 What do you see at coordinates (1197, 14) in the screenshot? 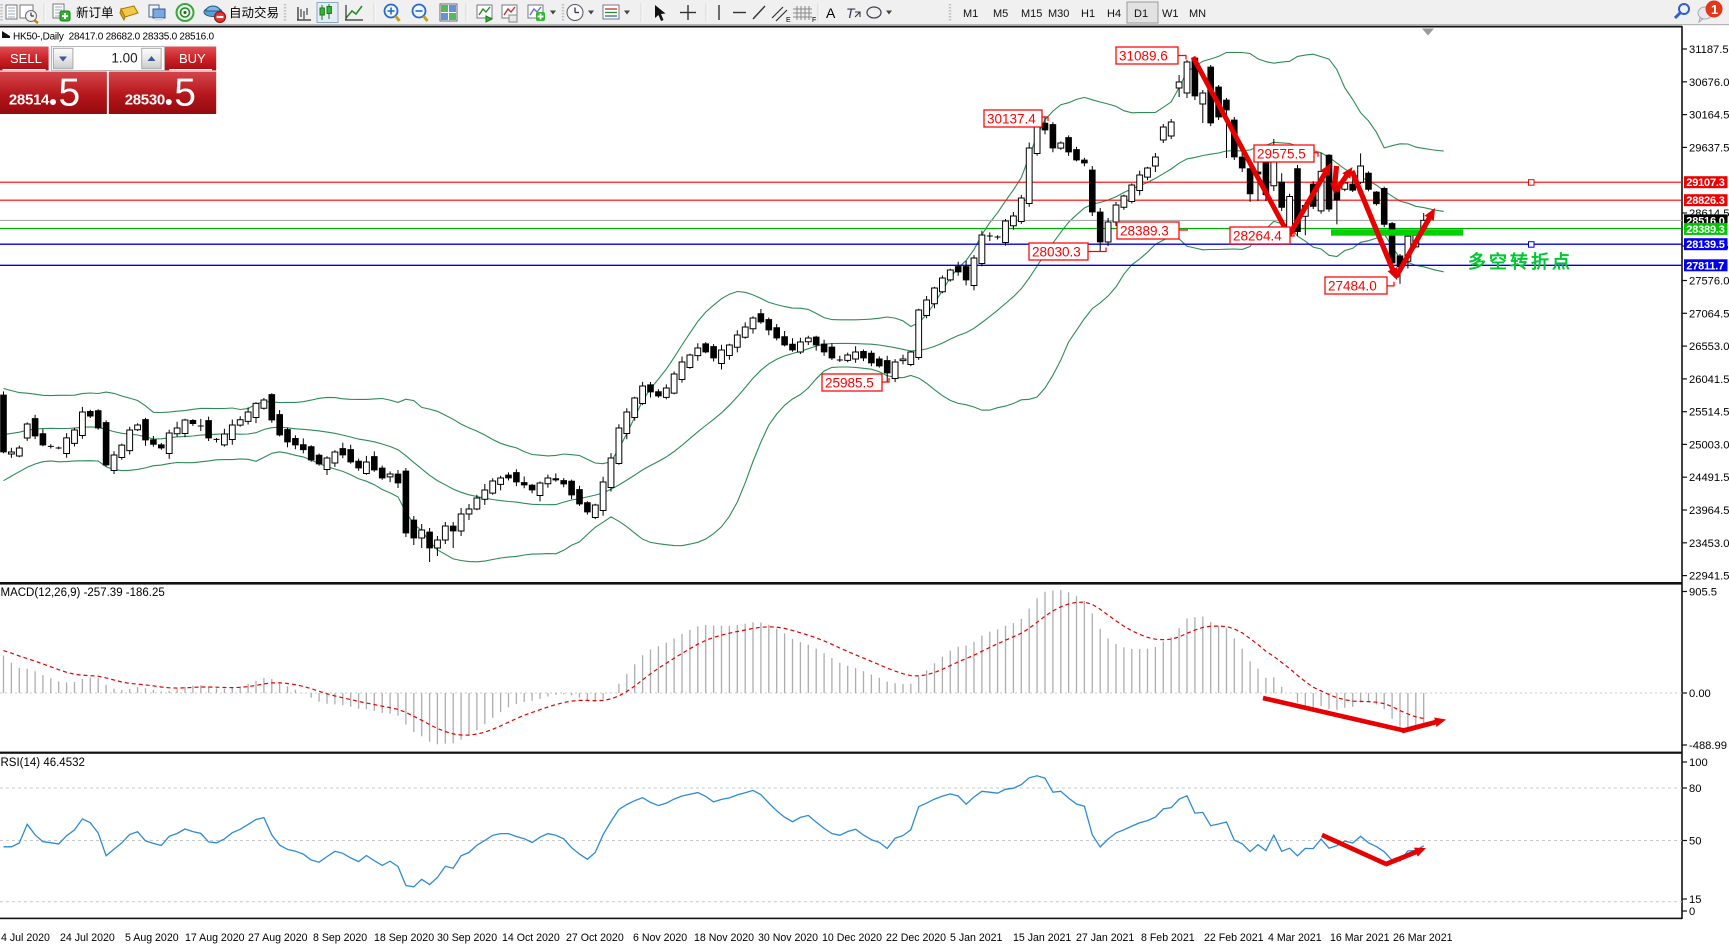
I see `svg-text: MN` at bounding box center [1197, 14].